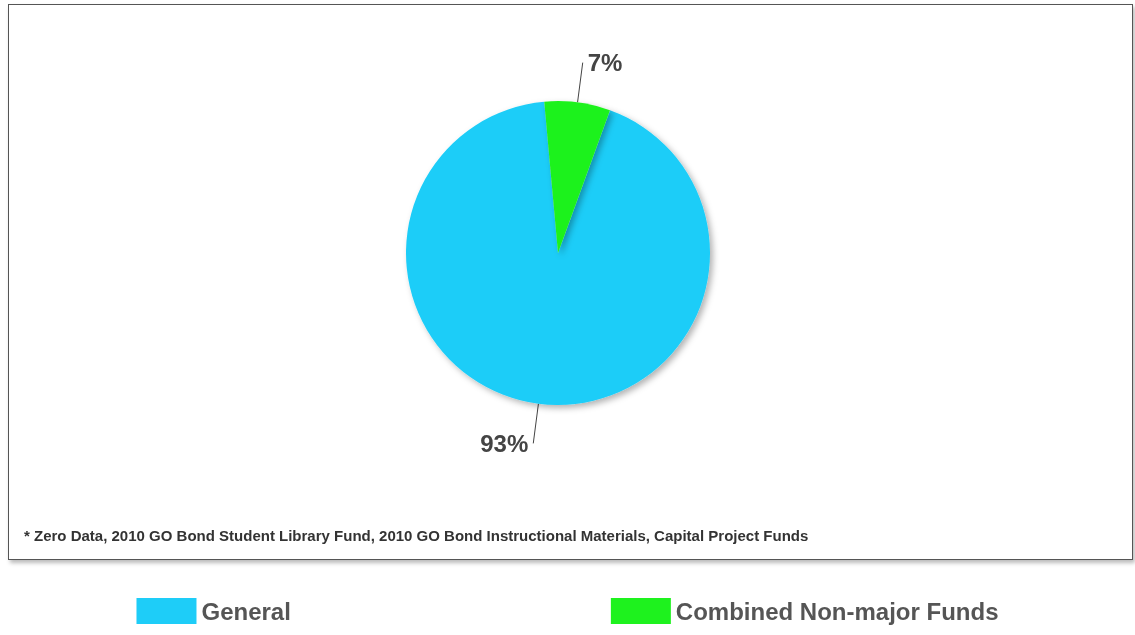 This screenshot has width=1135, height=635. What do you see at coordinates (837, 611) in the screenshot?
I see `legend-label: Combined Non-major Funds` at bounding box center [837, 611].